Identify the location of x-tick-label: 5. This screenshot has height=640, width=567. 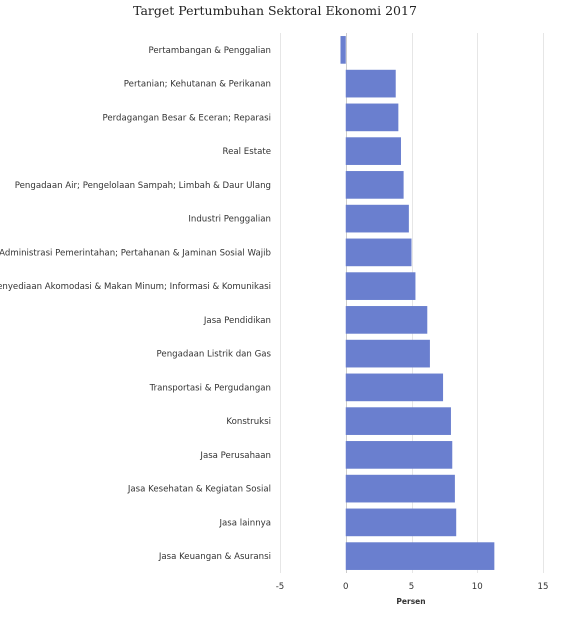
(411, 587).